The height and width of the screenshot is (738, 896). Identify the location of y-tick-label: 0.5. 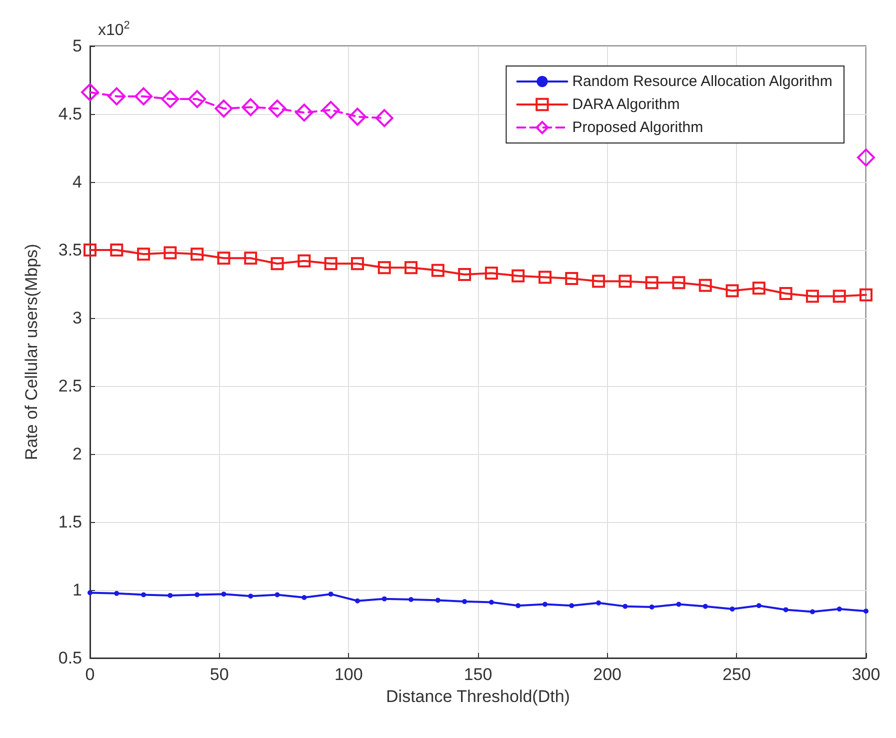
(70, 658).